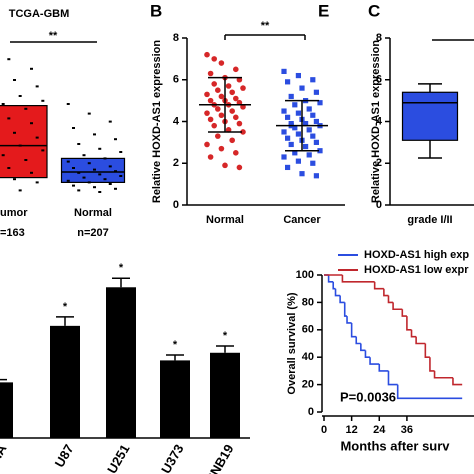 The image size is (474, 474). Describe the element at coordinates (308, 385) in the screenshot. I see `y-tick-label: 20` at that location.